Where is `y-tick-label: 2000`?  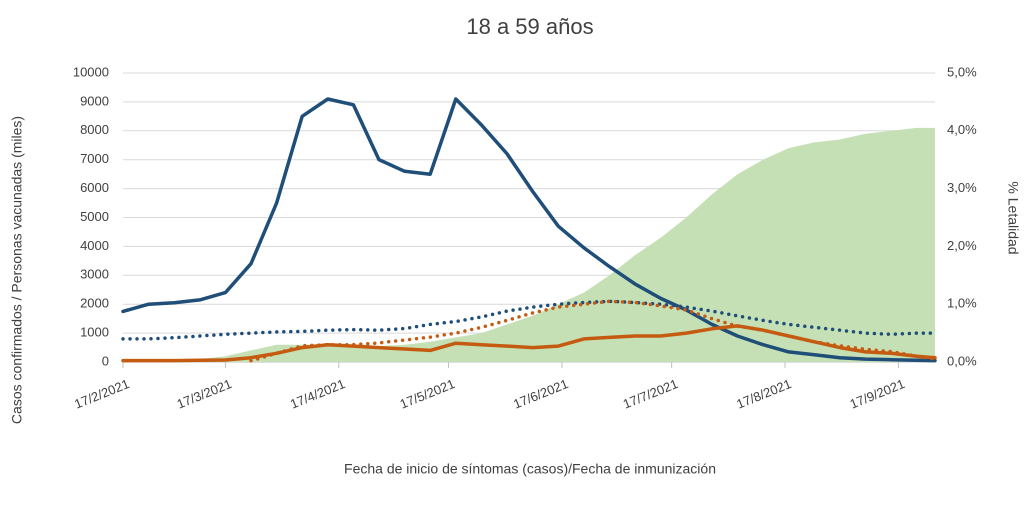 y-tick-label: 2000 is located at coordinates (94, 303).